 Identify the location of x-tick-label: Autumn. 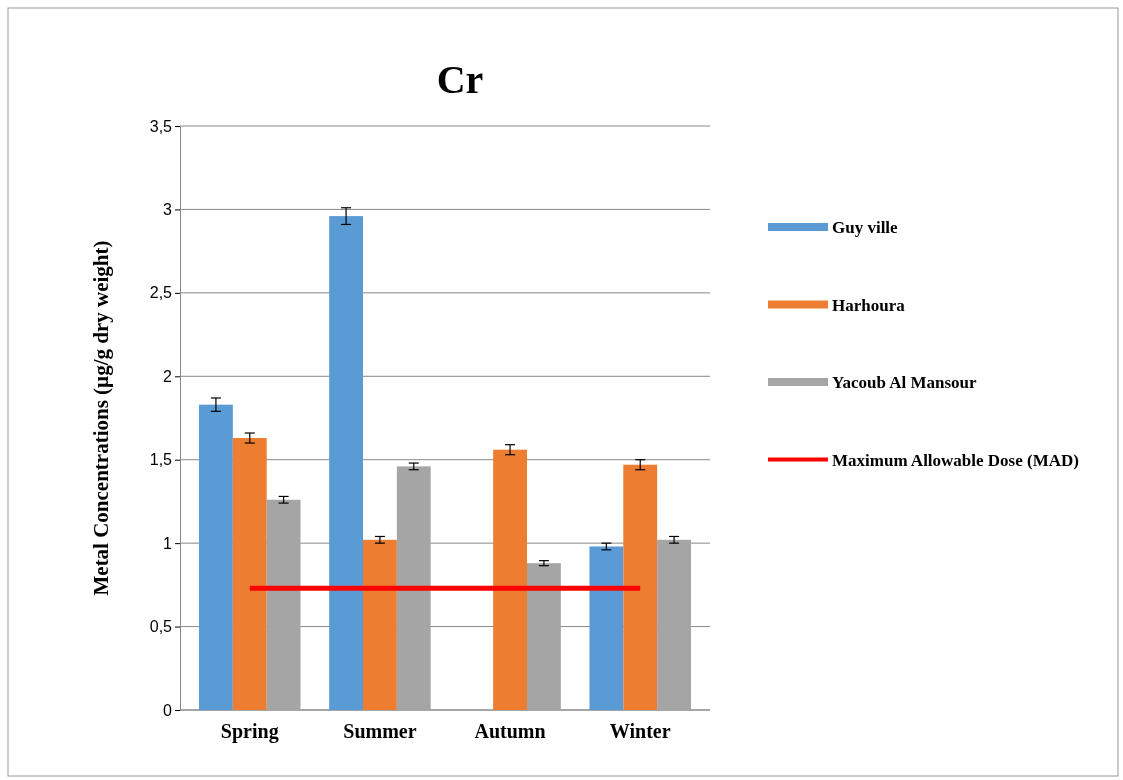
(510, 731).